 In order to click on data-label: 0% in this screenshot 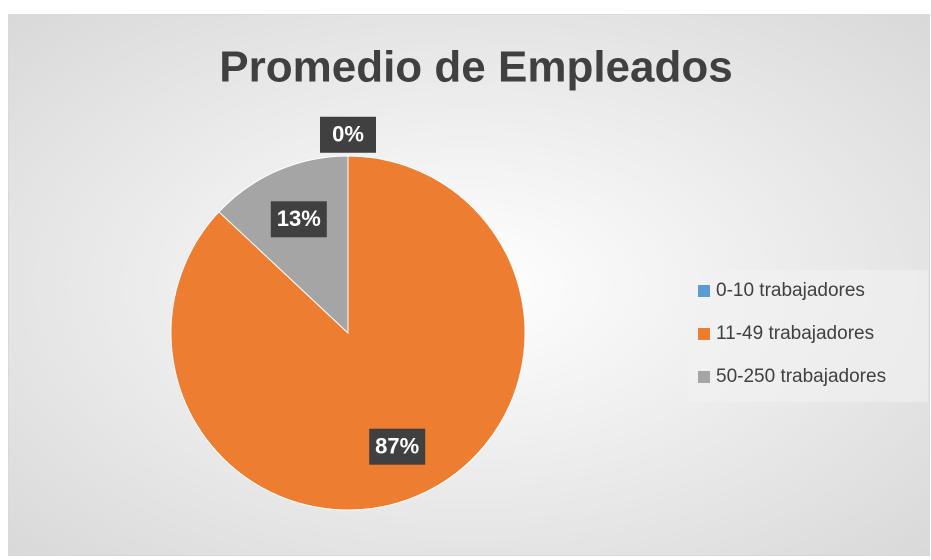, I will do `click(348, 134)`.